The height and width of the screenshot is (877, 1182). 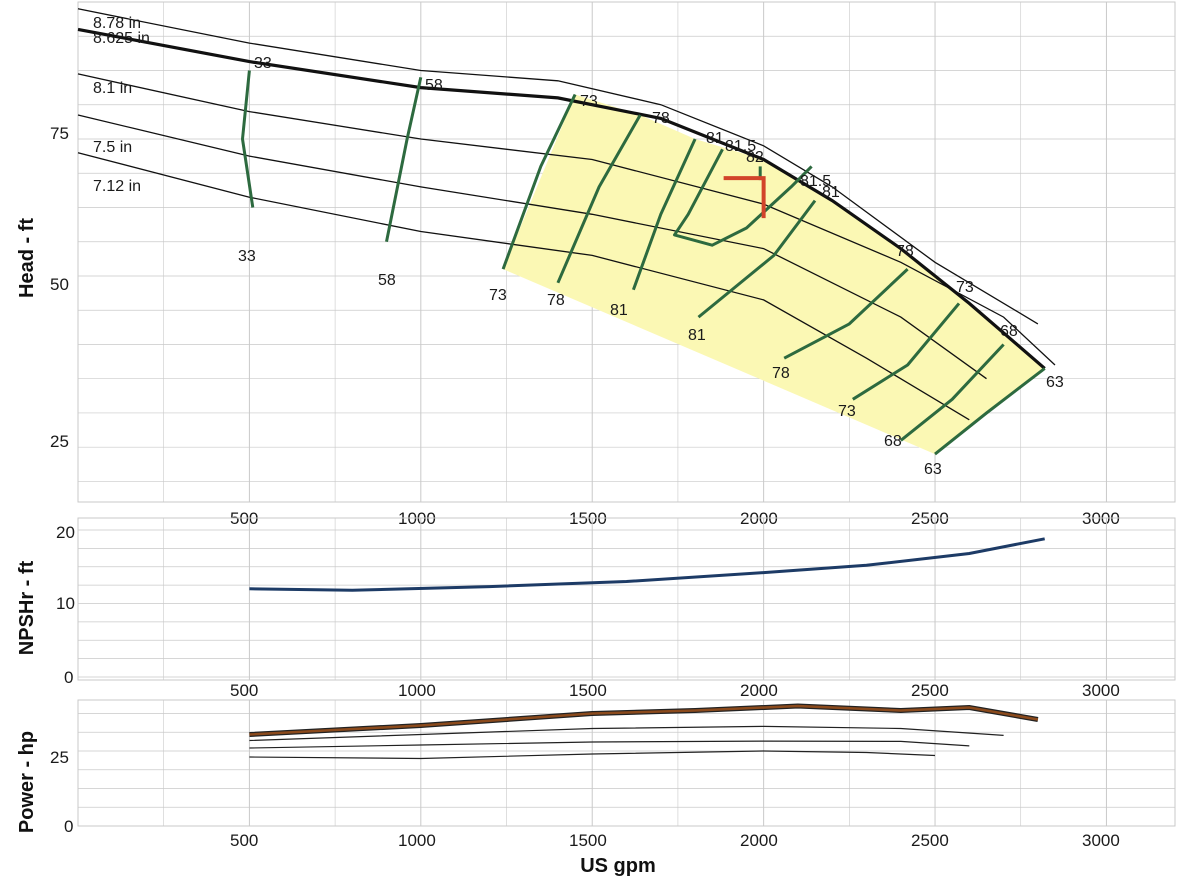 I want to click on curve-label-8-625: 8.625 in, so click(x=121, y=38).